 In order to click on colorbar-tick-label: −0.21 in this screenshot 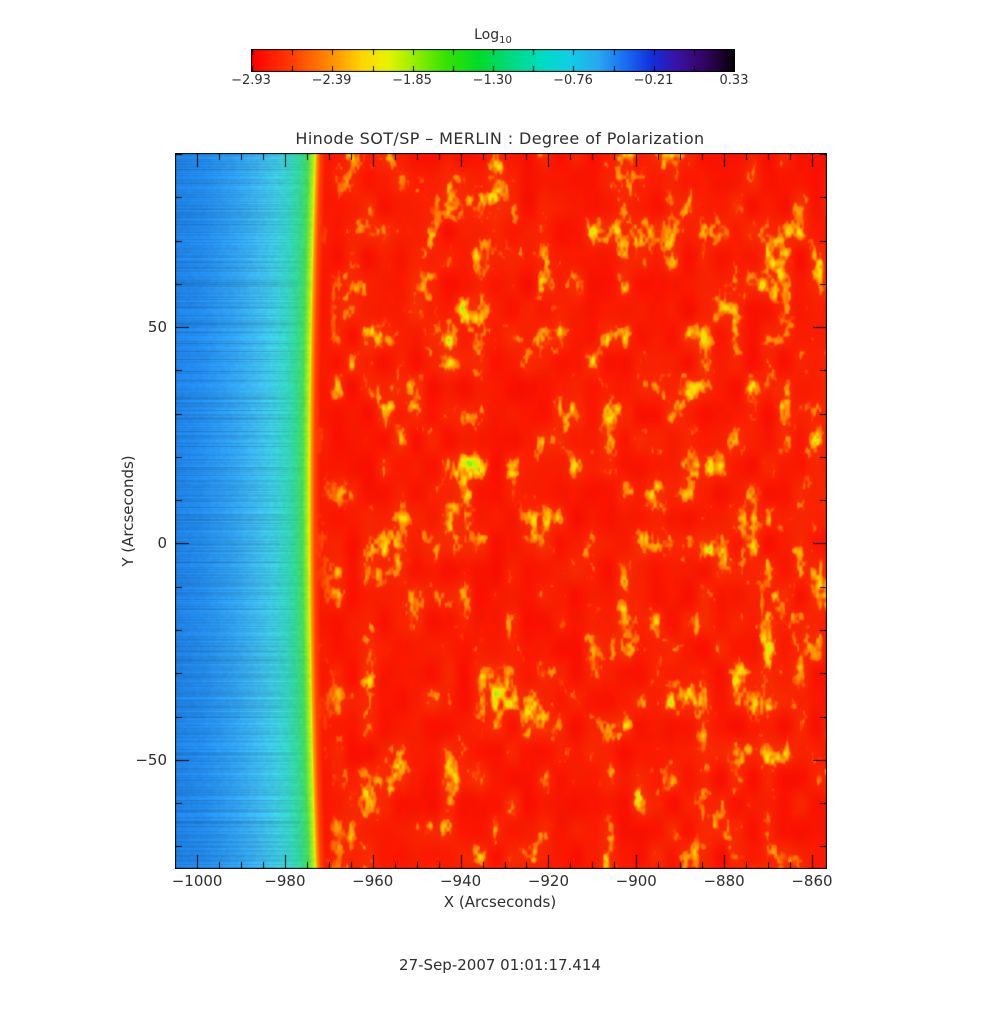, I will do `click(653, 80)`.